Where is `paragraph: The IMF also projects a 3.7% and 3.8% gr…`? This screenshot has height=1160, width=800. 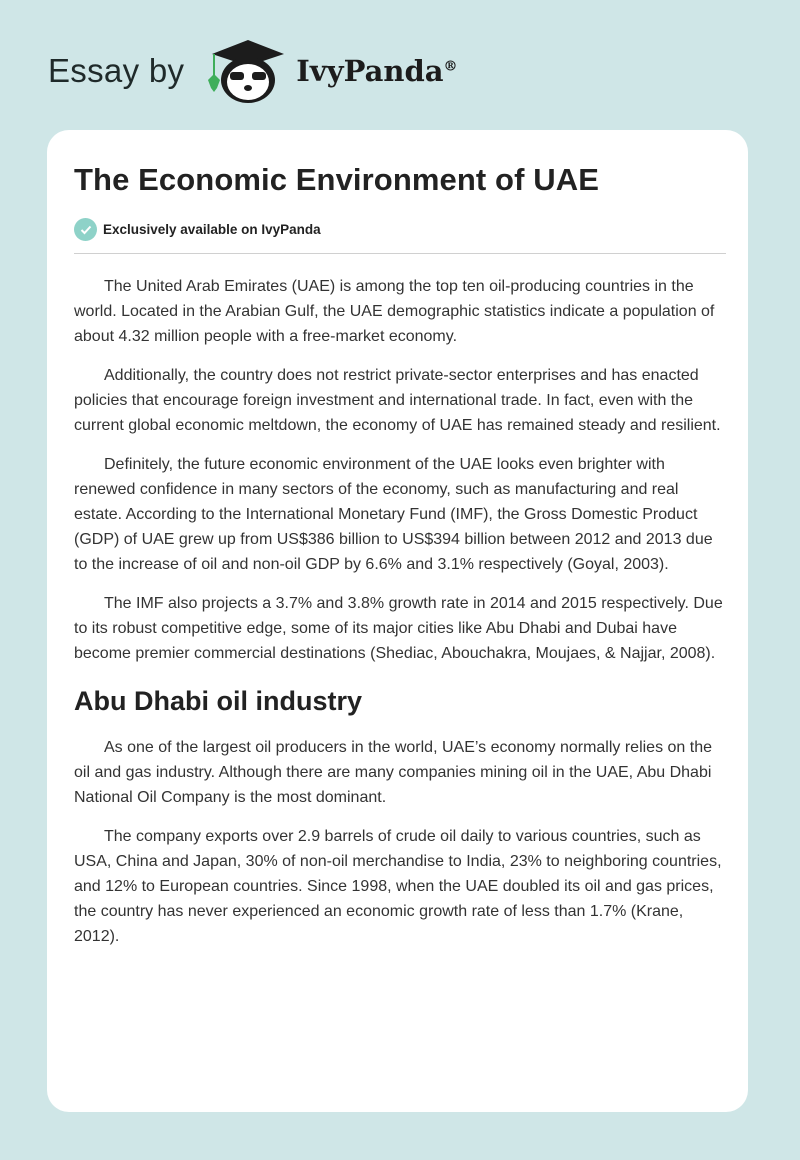
paragraph: The IMF also projects a 3.7% and 3.8% gr… is located at coordinates (398, 628).